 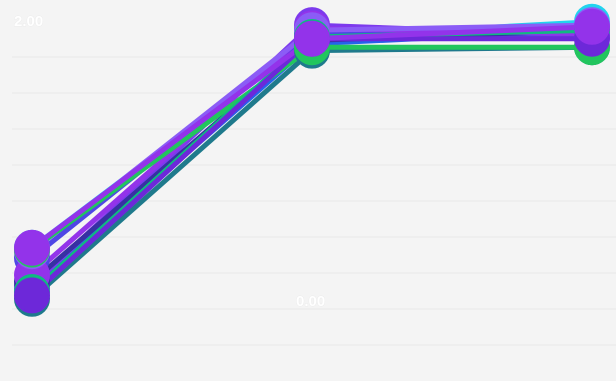 I want to click on annotation-label-0: 2.00, so click(x=28, y=21).